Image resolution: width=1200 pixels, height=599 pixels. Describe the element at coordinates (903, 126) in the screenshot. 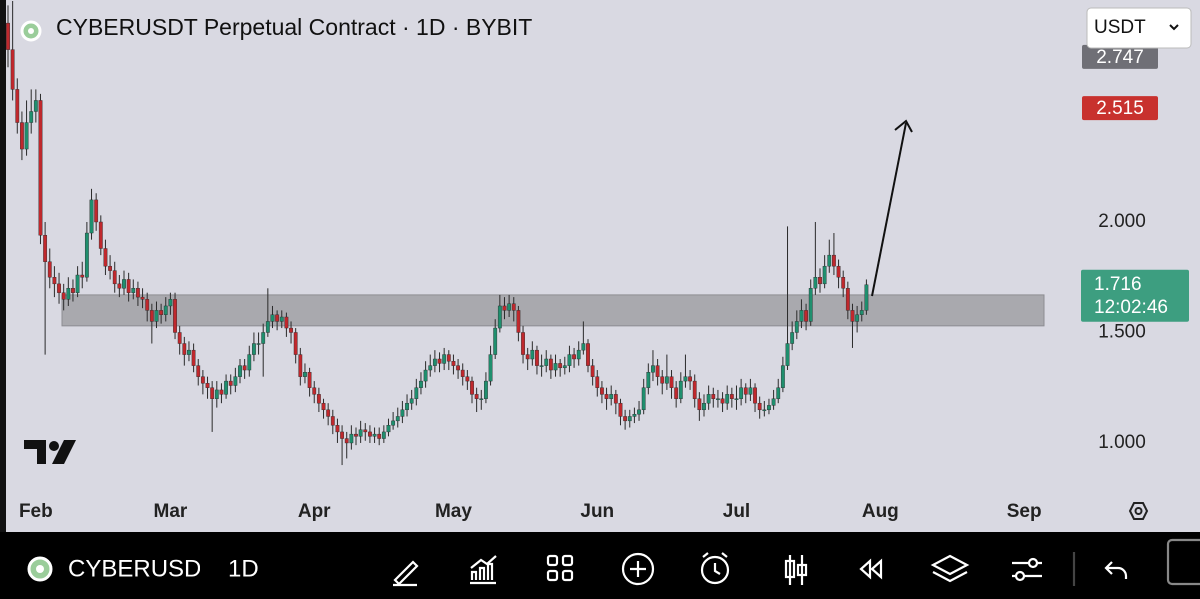

I see `arrow-head` at that location.